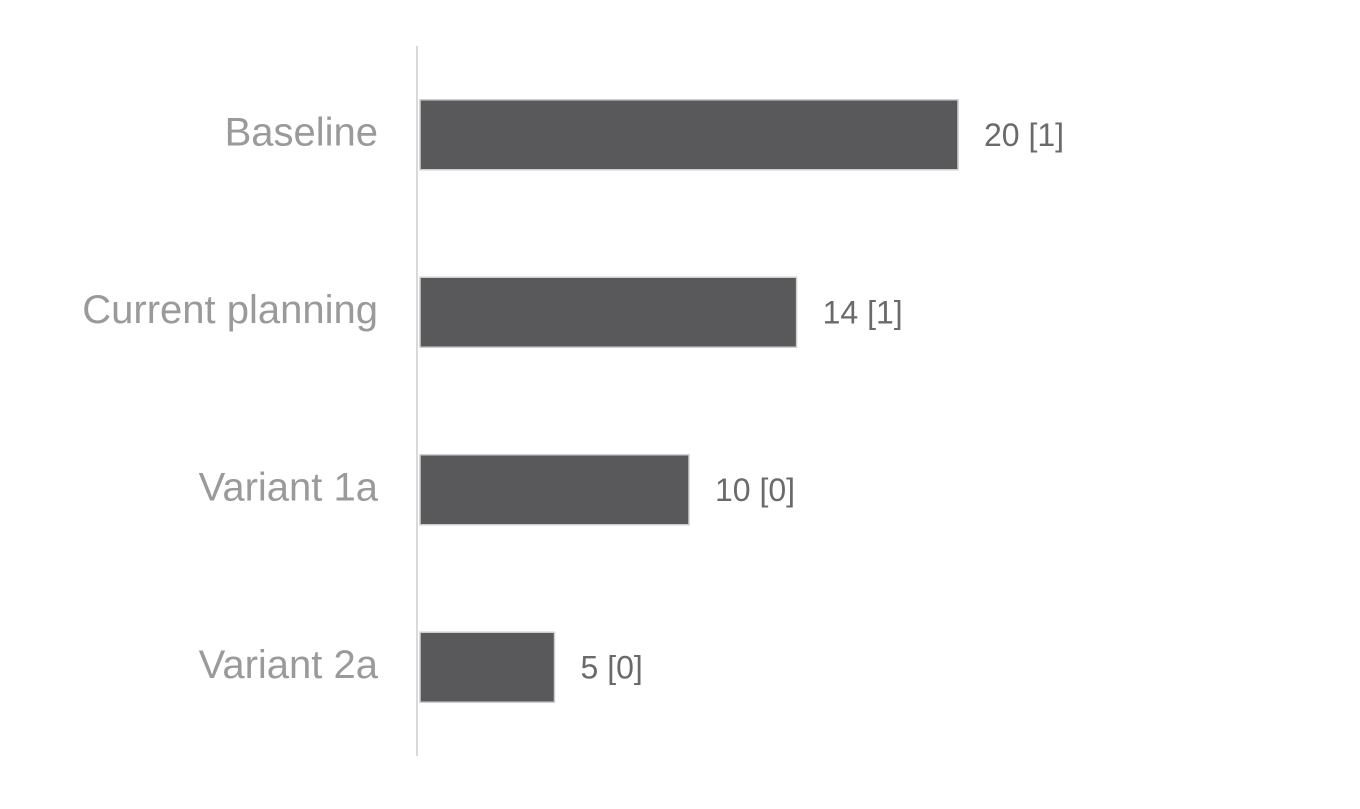 The width and height of the screenshot is (1360, 809). I want to click on category-label: Variant 2a, so click(289, 665).